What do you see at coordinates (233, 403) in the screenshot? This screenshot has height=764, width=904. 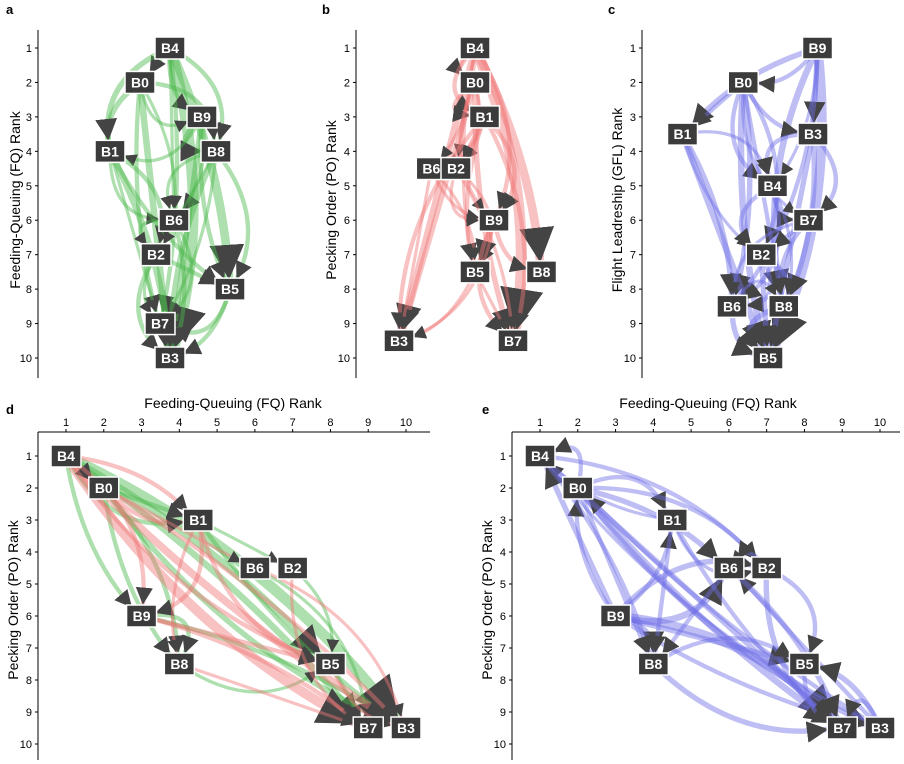 I see `panel-d-x-title: Feeding-Queuing (FQ) Rank` at bounding box center [233, 403].